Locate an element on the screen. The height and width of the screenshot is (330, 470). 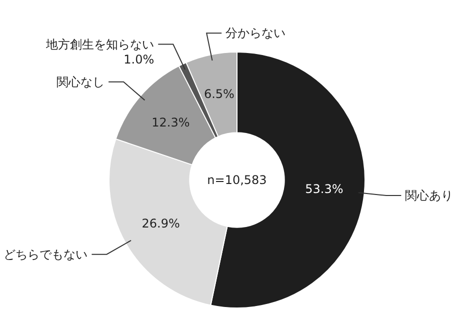
slice-label: 地方創生を知らない is located at coordinates (99, 44).